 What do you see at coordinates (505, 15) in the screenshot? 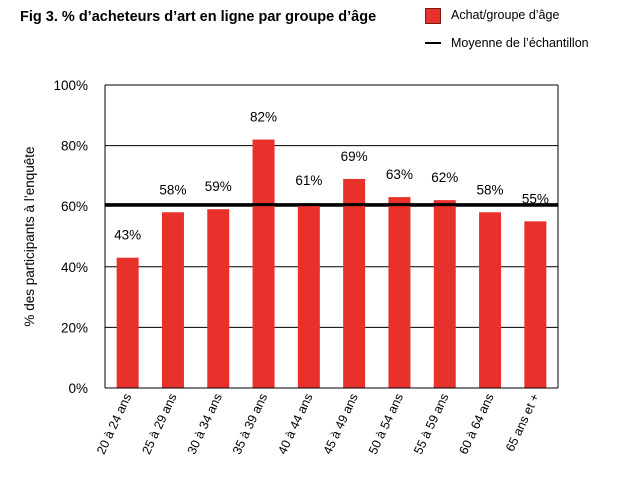
I see `legend-bar-label: Achat/groupe d’âge` at bounding box center [505, 15].